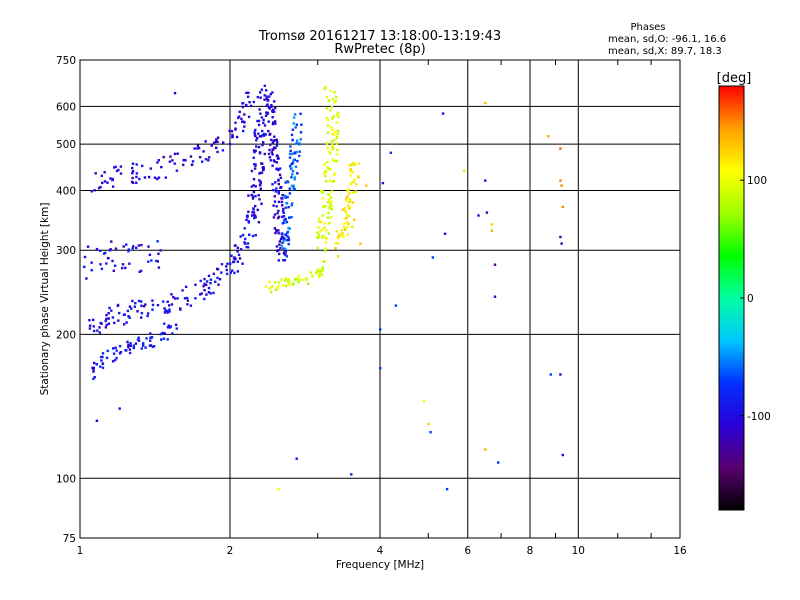 This screenshot has height=600, width=800. Describe the element at coordinates (495, 296) in the screenshot. I see `isolated-point` at that location.